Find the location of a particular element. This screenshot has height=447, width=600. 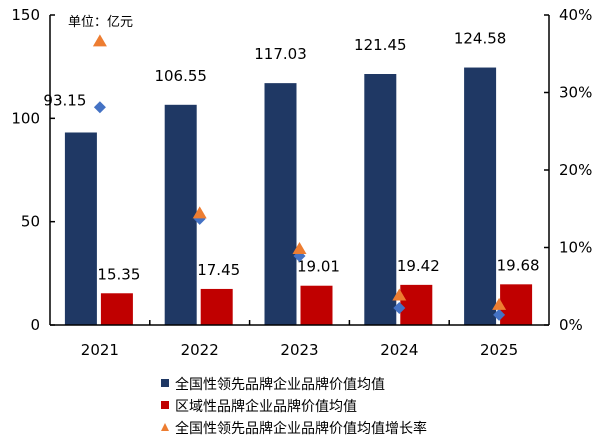

bar-regional-2021 is located at coordinates (116, 309).